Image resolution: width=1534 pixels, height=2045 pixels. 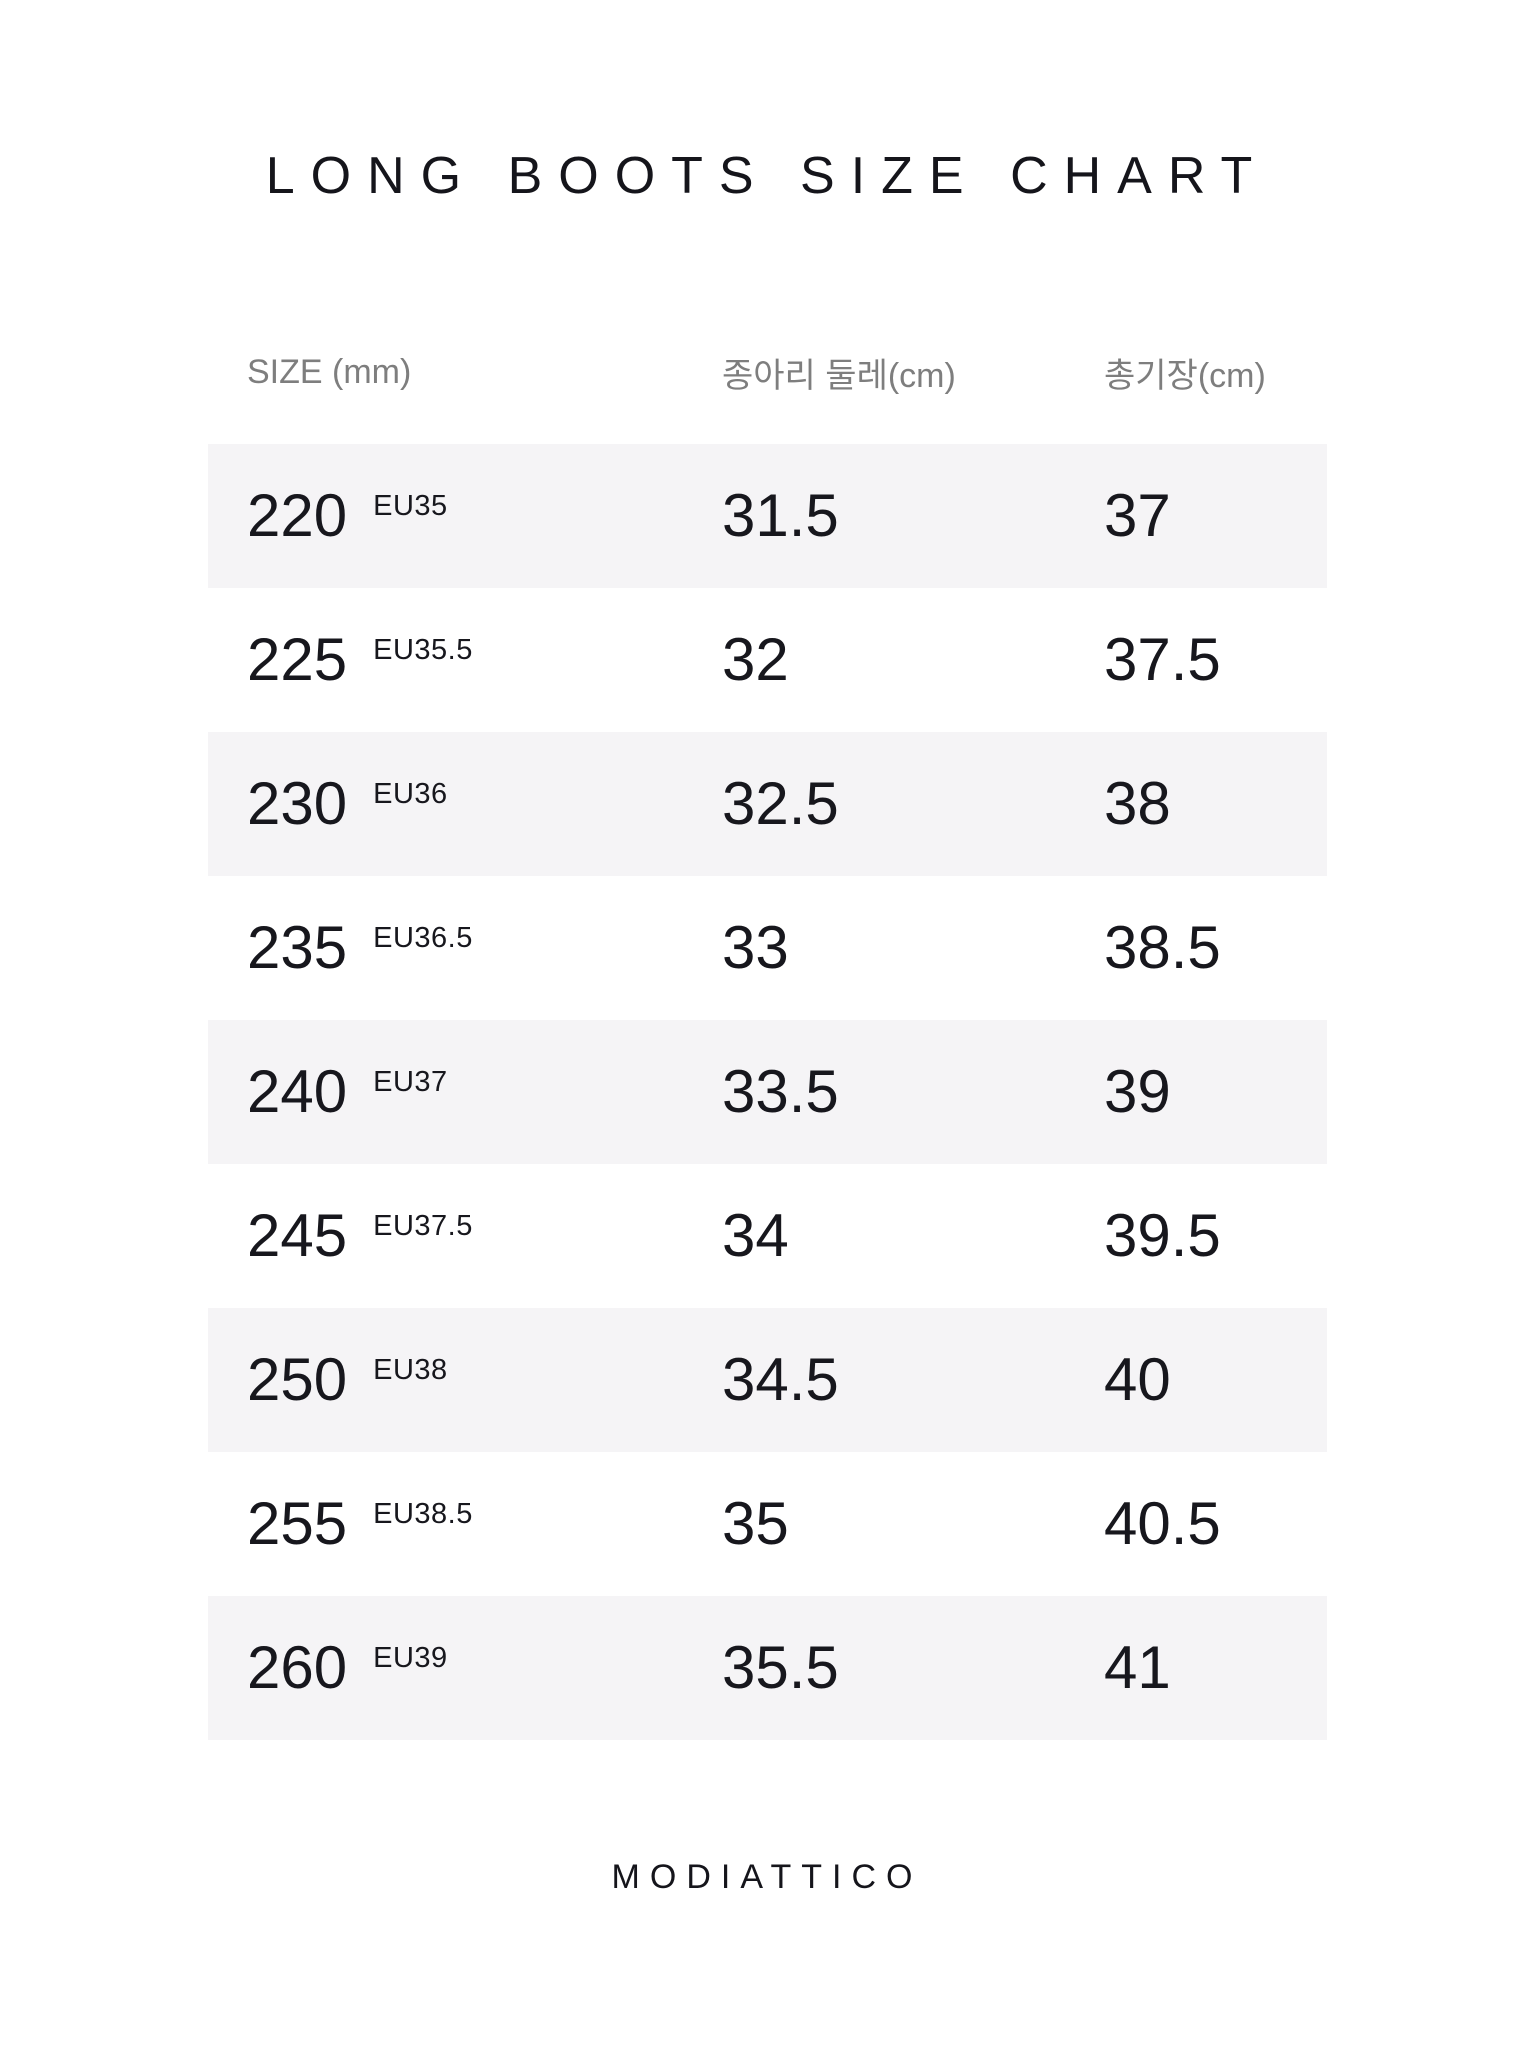 What do you see at coordinates (1137, 515) in the screenshot?
I see `total-length-value: 37` at bounding box center [1137, 515].